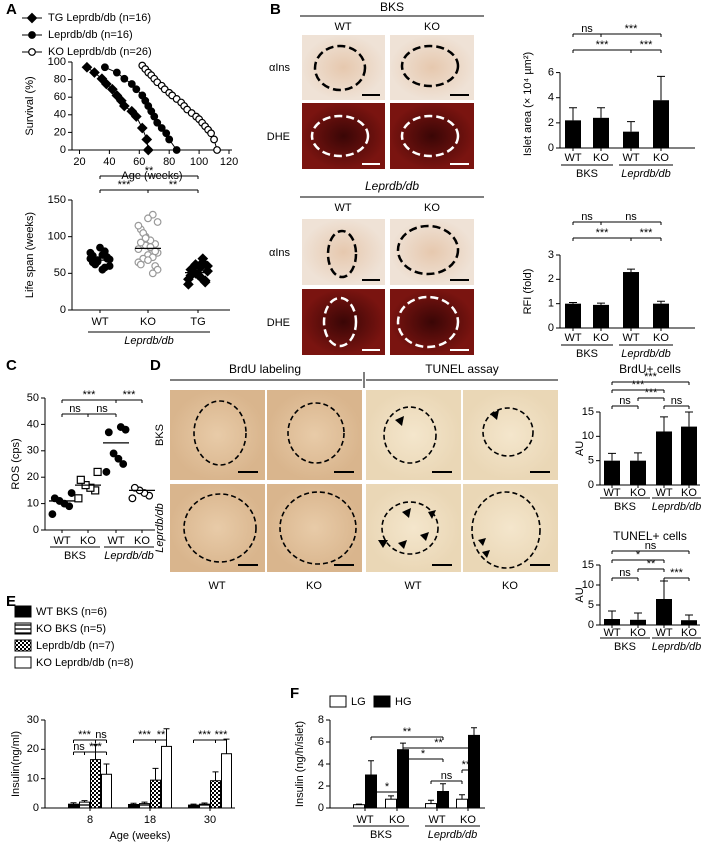 The image size is (709, 848). Describe the element at coordinates (139, 836) in the screenshot. I see `x-axis-label: Age (weeks)` at that location.